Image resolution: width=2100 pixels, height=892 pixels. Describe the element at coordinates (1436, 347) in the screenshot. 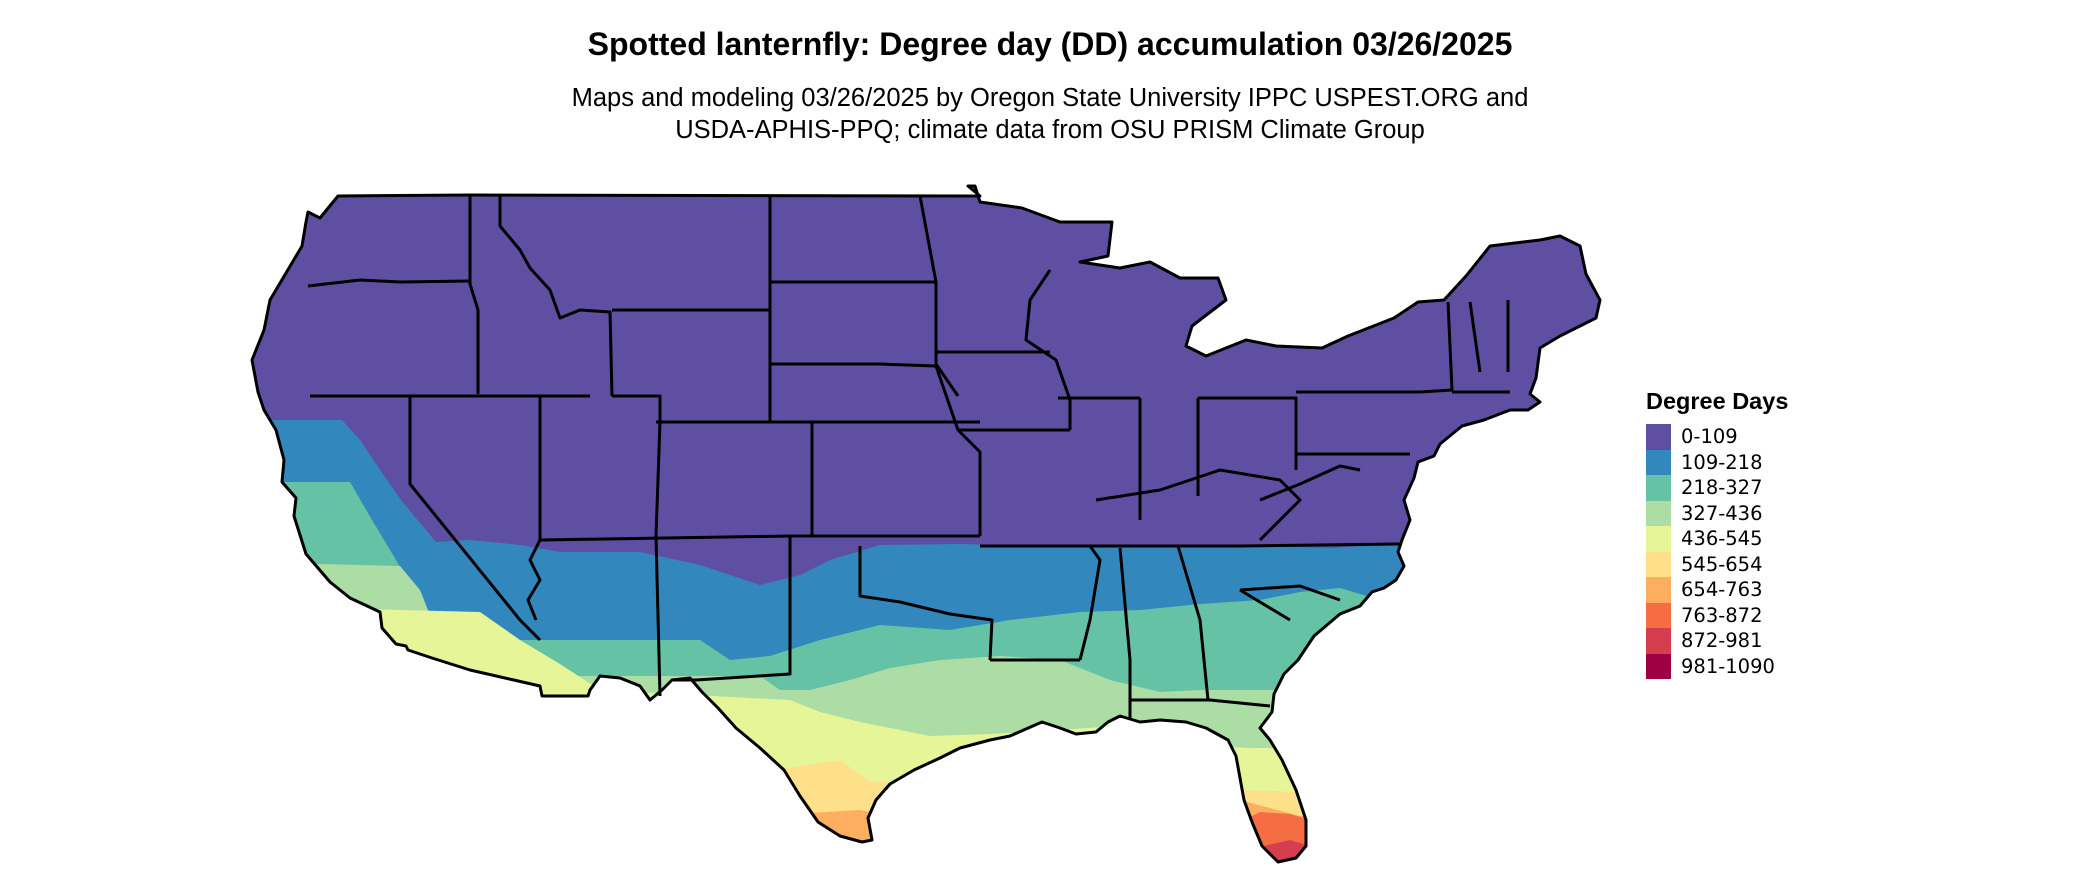

I see `ny-ne-border` at that location.